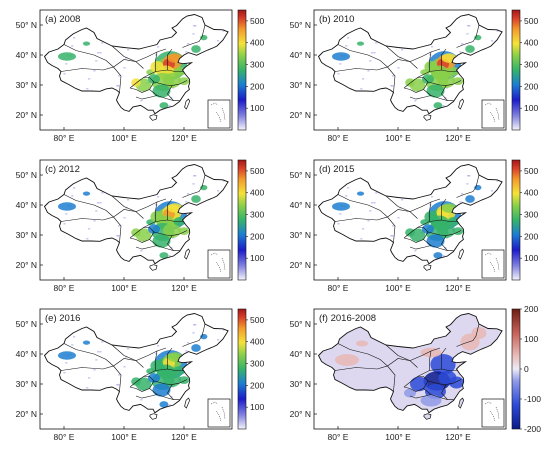 The image size is (550, 450). What do you see at coordinates (62, 318) in the screenshot?
I see `panel-label: (e) 2016` at bounding box center [62, 318].